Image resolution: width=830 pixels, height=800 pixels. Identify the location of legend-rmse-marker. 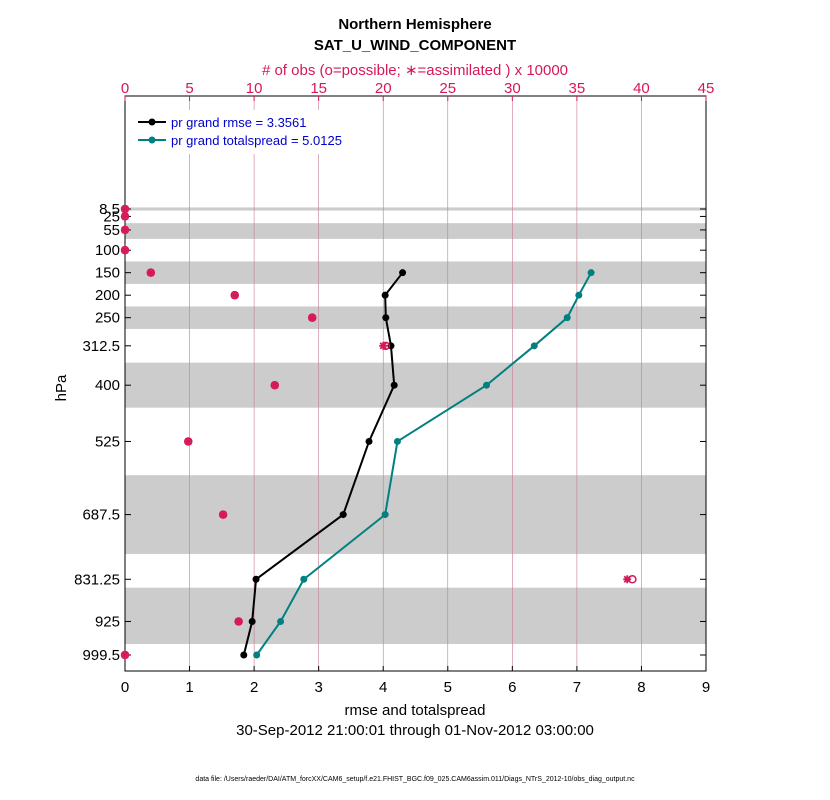
(152, 122).